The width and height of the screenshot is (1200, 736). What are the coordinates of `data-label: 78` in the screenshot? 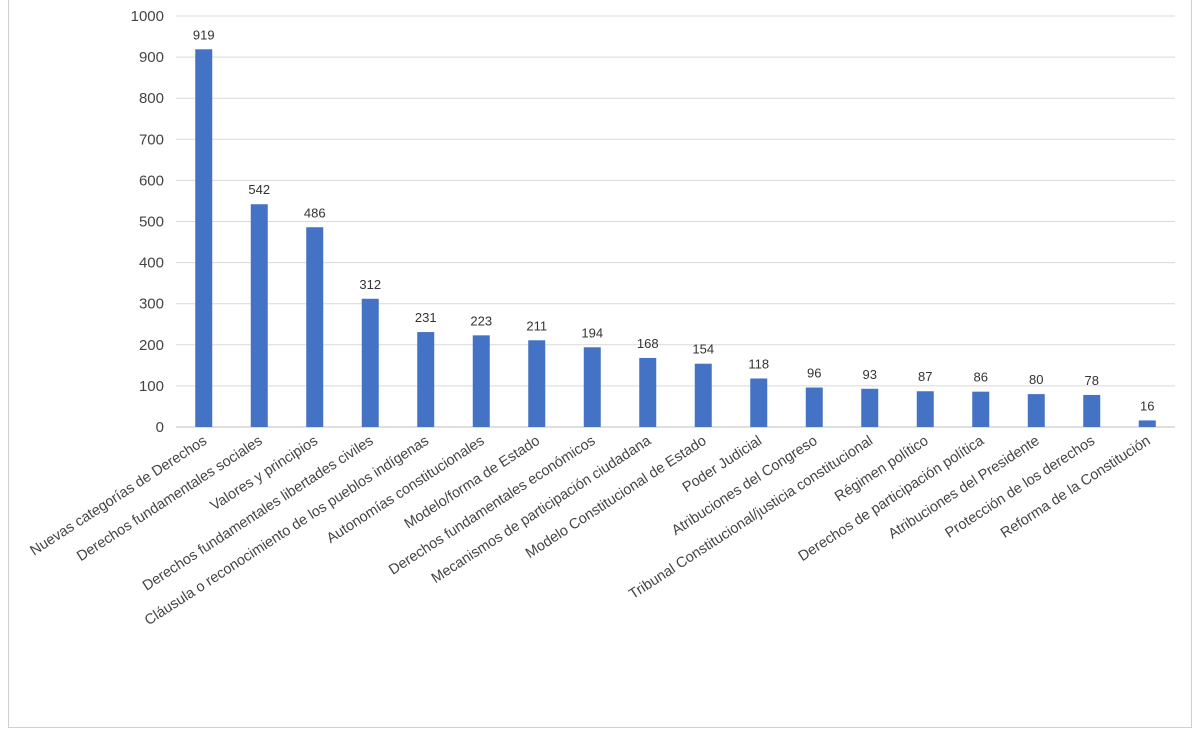 It's located at (1092, 380).